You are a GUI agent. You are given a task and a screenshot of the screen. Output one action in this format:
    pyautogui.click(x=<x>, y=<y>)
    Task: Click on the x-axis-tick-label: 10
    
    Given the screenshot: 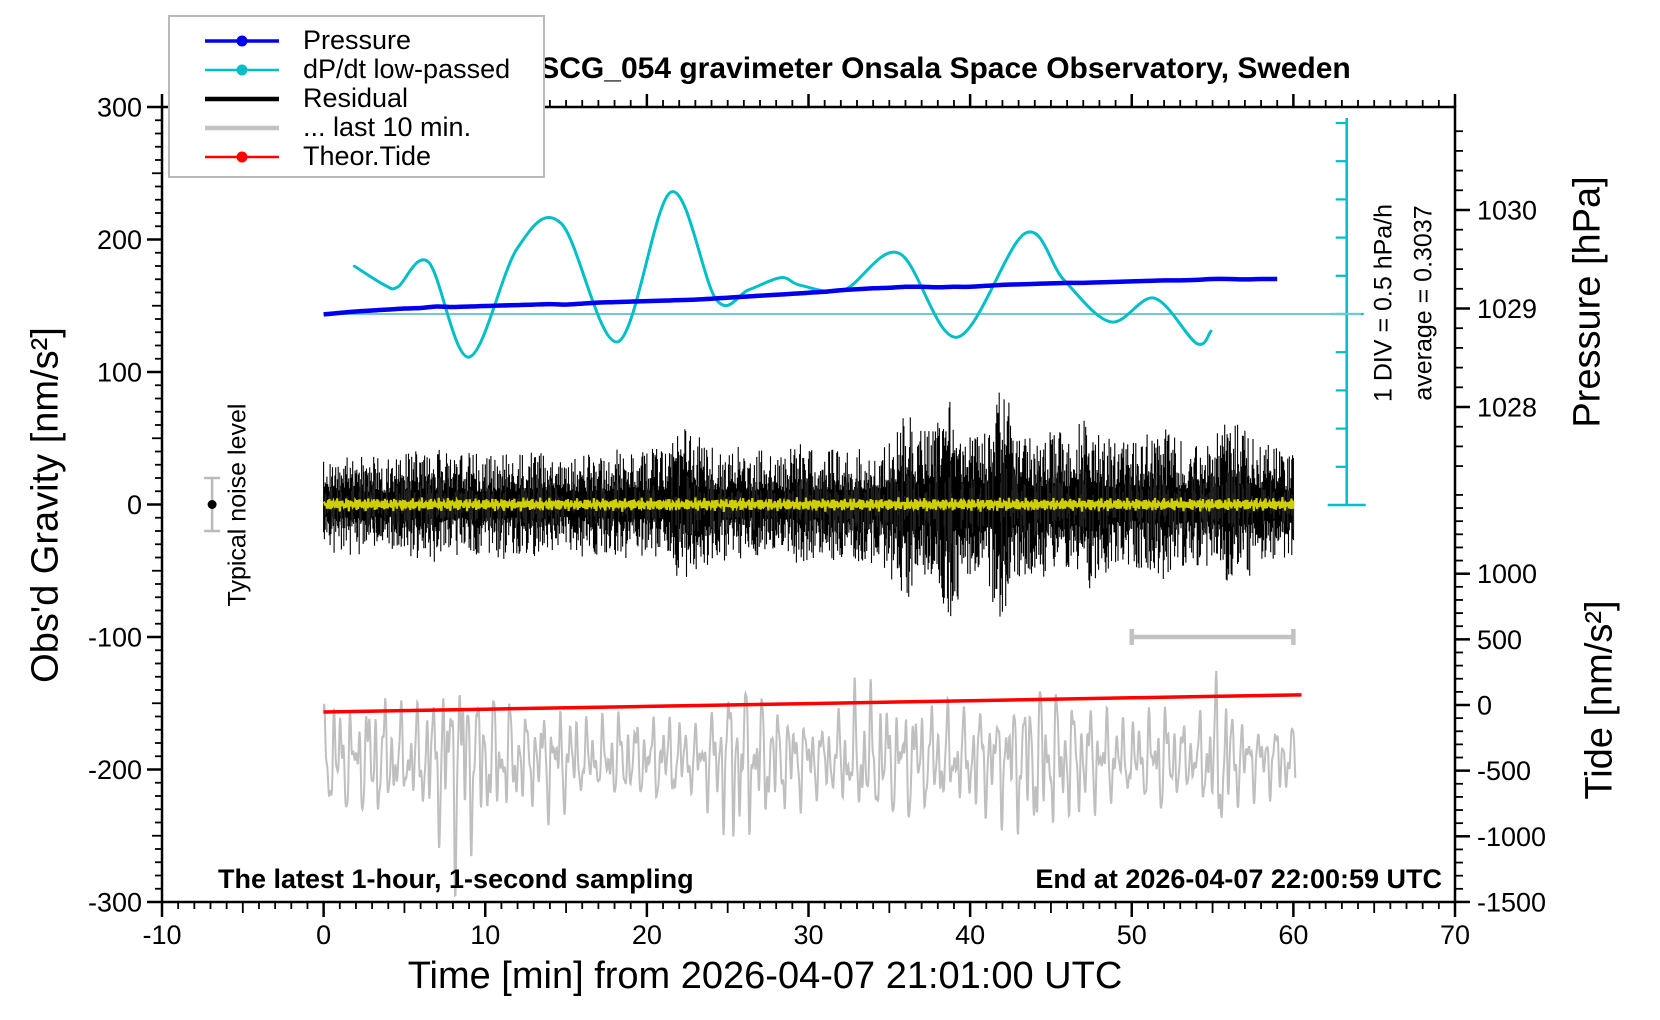 What is the action you would take?
    pyautogui.click(x=485, y=935)
    